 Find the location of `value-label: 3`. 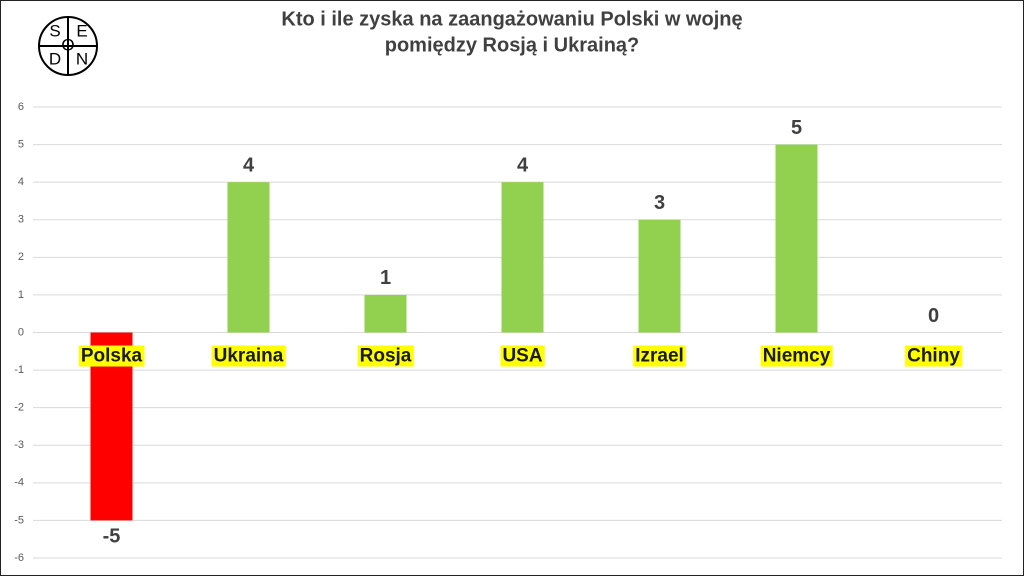

value-label: 3 is located at coordinates (659, 203).